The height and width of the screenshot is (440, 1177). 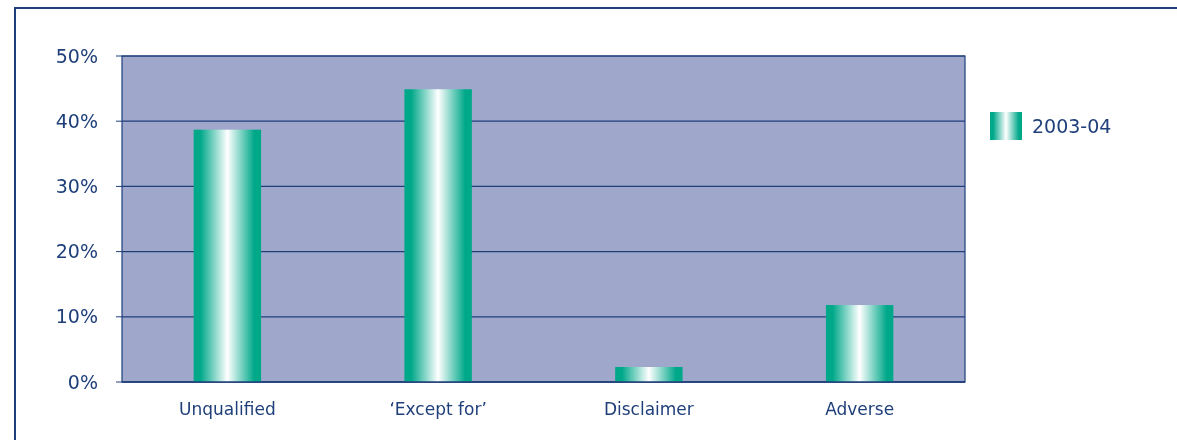 I want to click on y-tick-label: 20%, so click(x=76, y=251).